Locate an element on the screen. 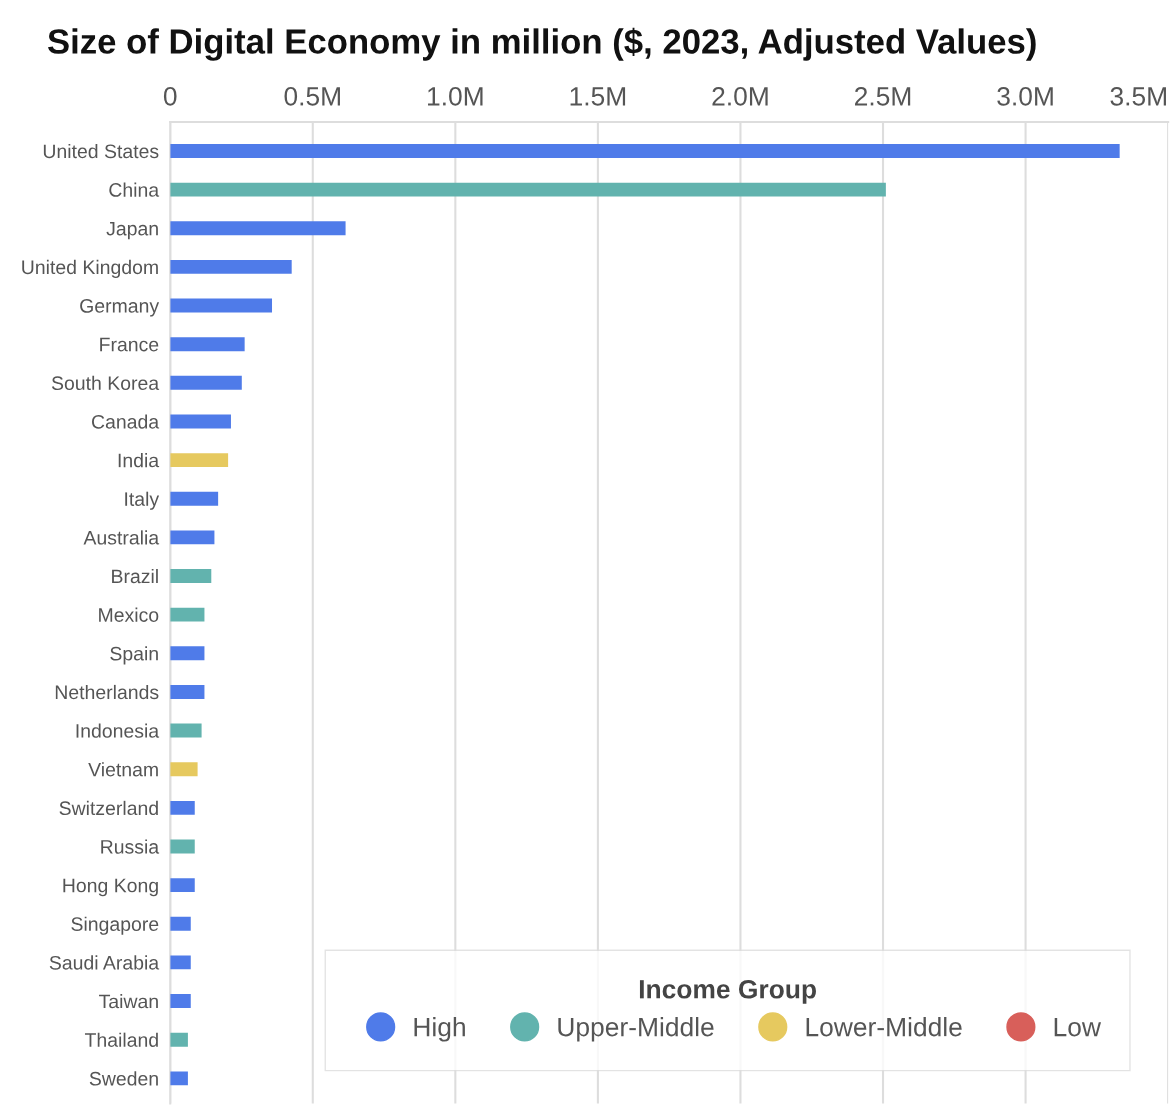 Image resolution: width=1174 pixels, height=1109 pixels. y-tick-label: Switzerland is located at coordinates (108, 808).